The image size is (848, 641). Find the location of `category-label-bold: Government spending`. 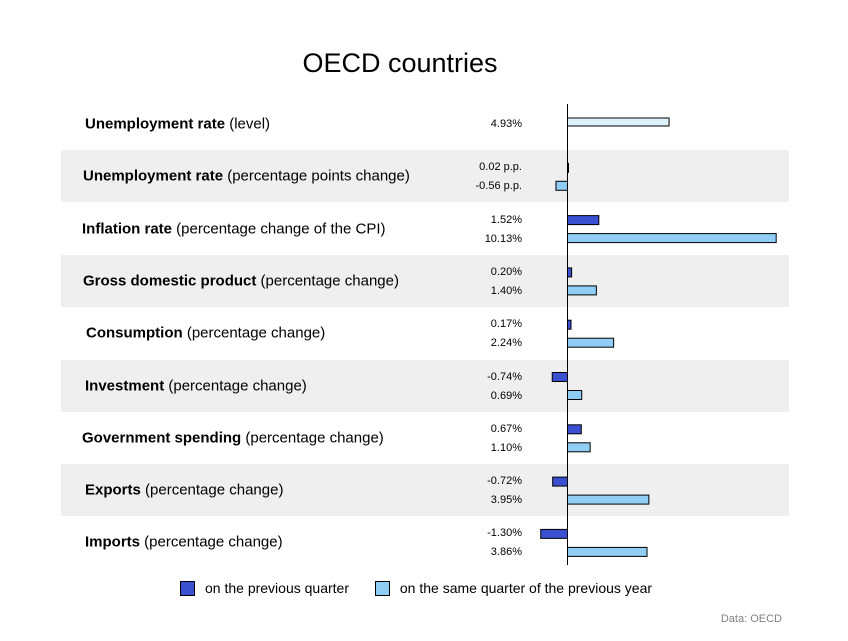

category-label-bold: Government spending is located at coordinates (162, 438).